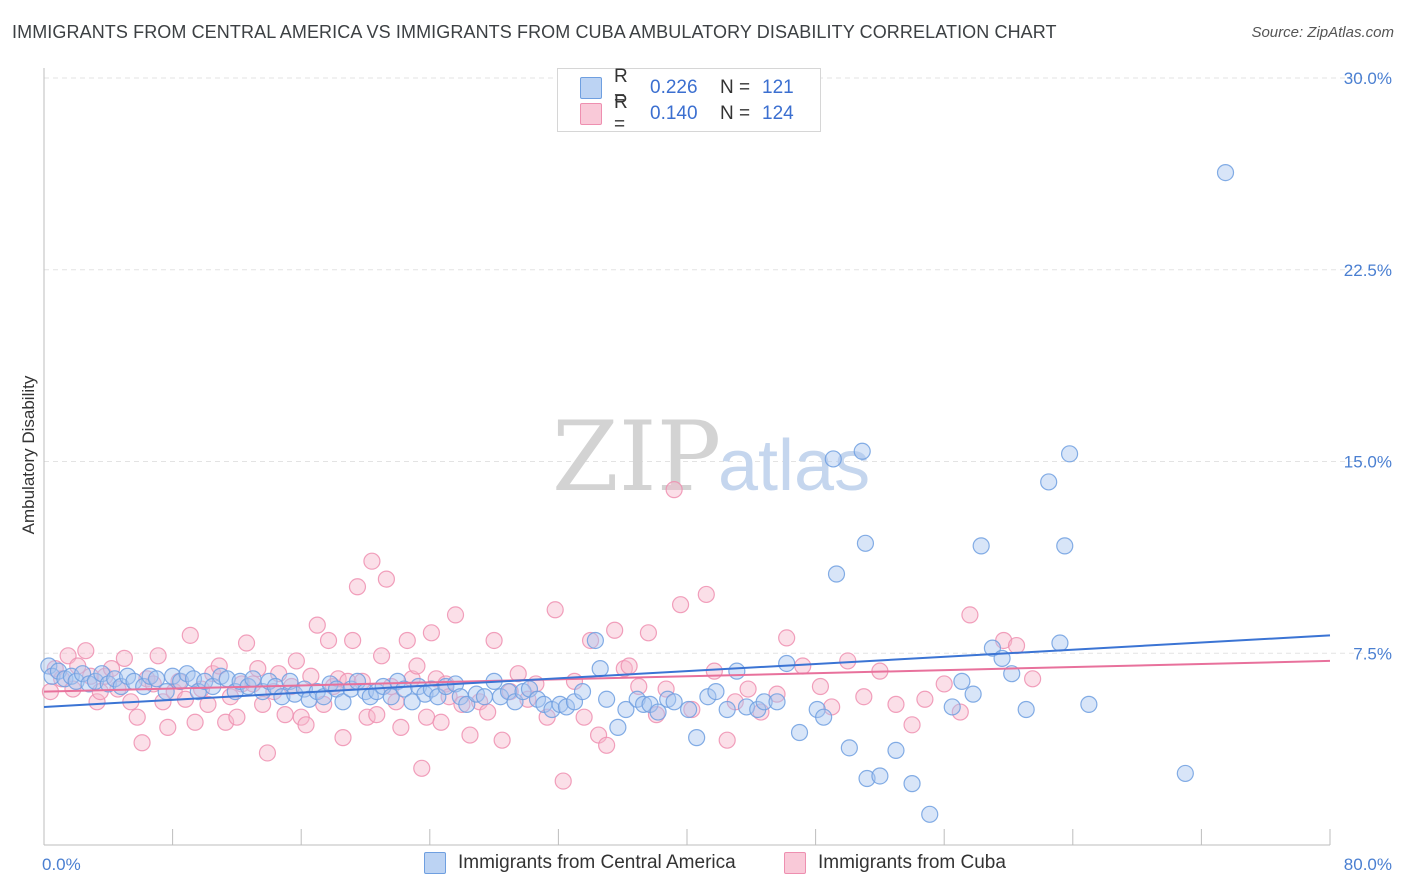  Describe the element at coordinates (1368, 462) in the screenshot. I see `y-tick-label: 15.0%` at that location.